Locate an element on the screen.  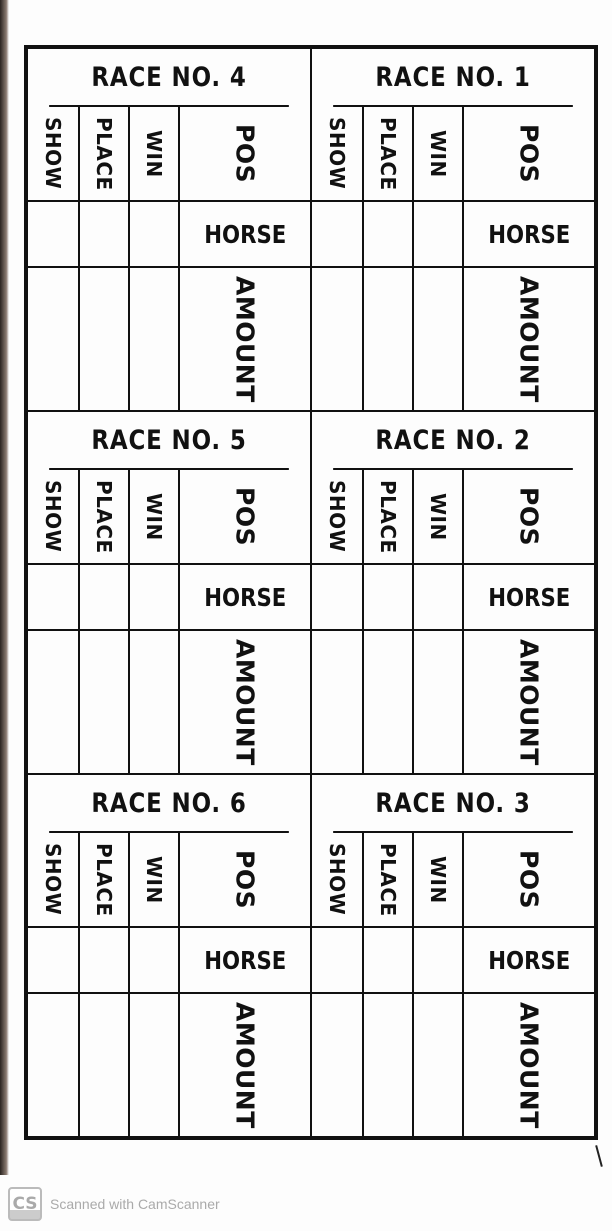
race-block: RACE NO. 5 SHOW PLACE WIN POS HORSE AMOUNT is located at coordinates (169, 592).